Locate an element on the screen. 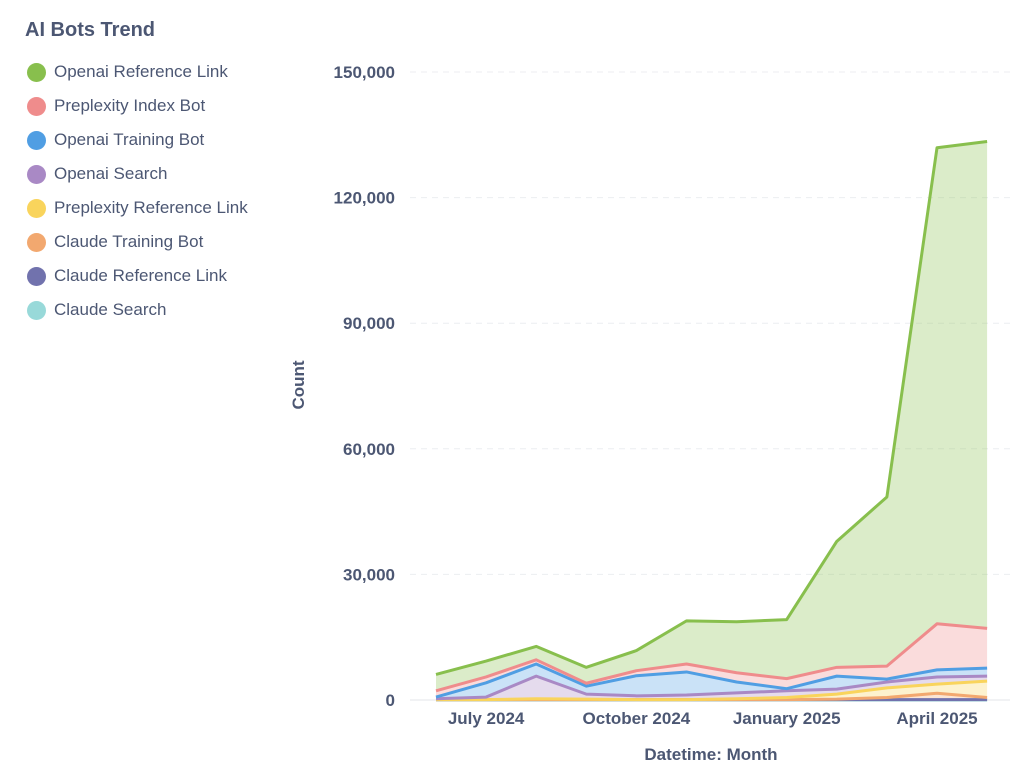 This screenshot has height=779, width=1024. x-tick-label: April 2025 is located at coordinates (936, 718).